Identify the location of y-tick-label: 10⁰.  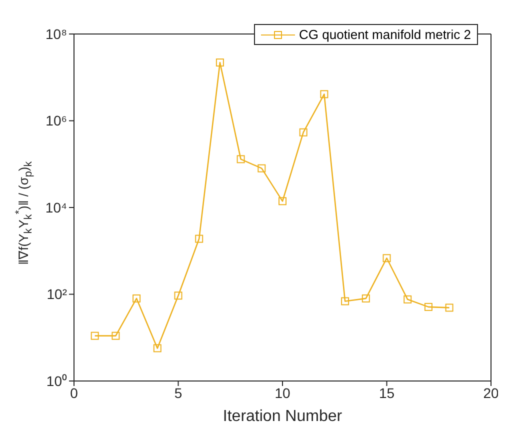
(56, 380).